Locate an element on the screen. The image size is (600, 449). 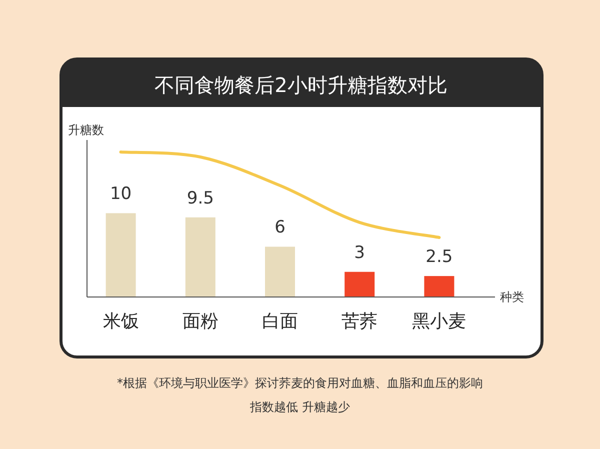
x-tick-label: 白面 is located at coordinates (280, 321).